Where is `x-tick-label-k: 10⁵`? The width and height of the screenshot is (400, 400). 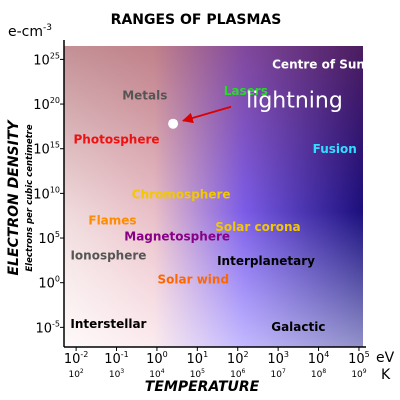 x-tick-label-k: 10⁵ is located at coordinates (197, 374).